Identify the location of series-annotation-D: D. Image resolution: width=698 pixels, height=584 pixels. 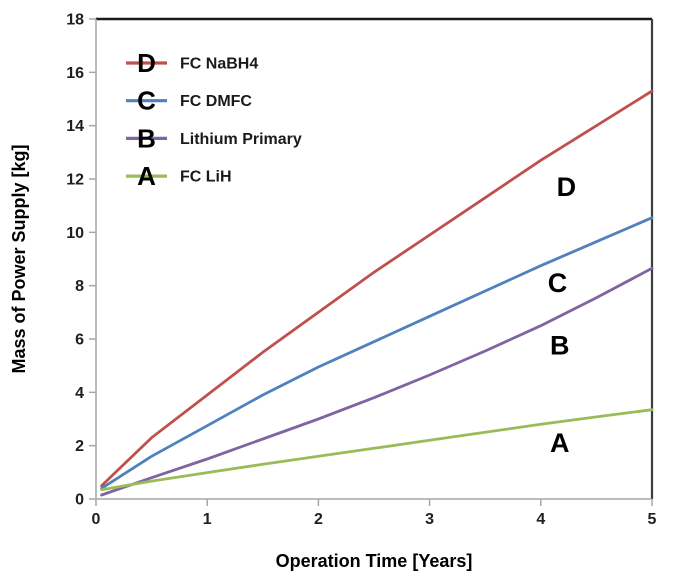
(567, 187).